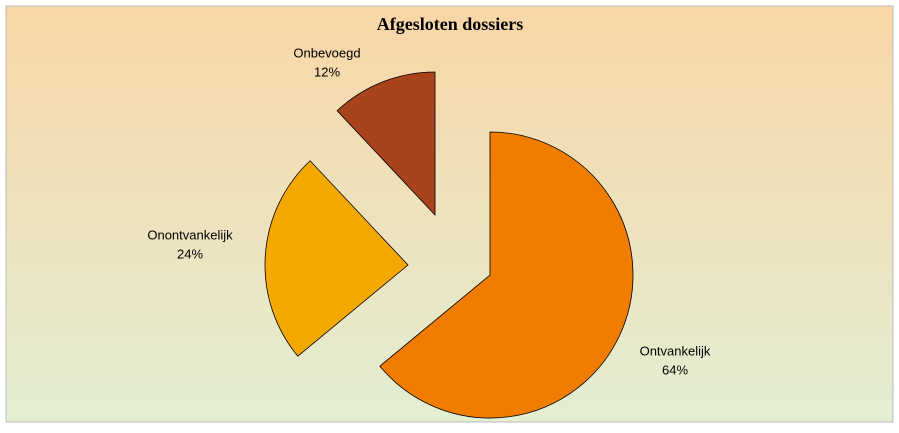 This screenshot has height=433, width=899. I want to click on slice-value-label: 24%, so click(190, 253).